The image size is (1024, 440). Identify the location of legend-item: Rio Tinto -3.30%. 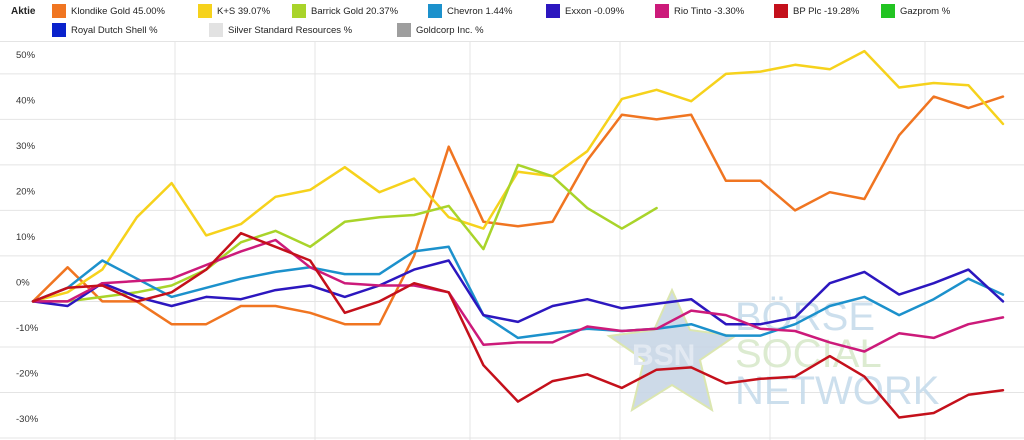
(699, 11).